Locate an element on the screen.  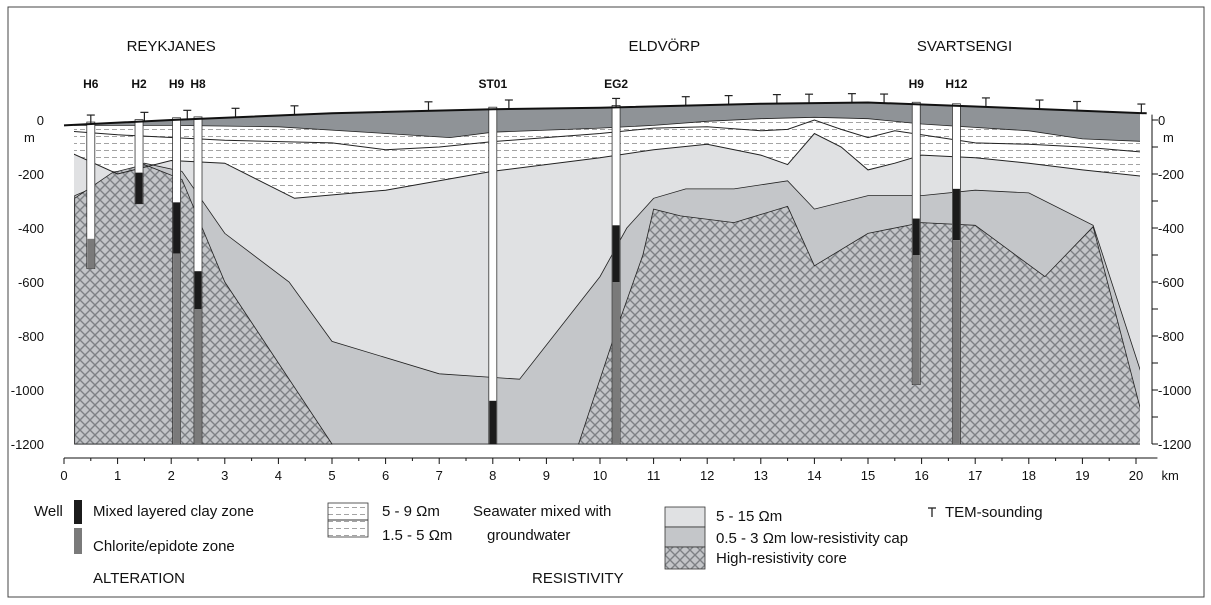
well-label: H2 is located at coordinates (139, 84).